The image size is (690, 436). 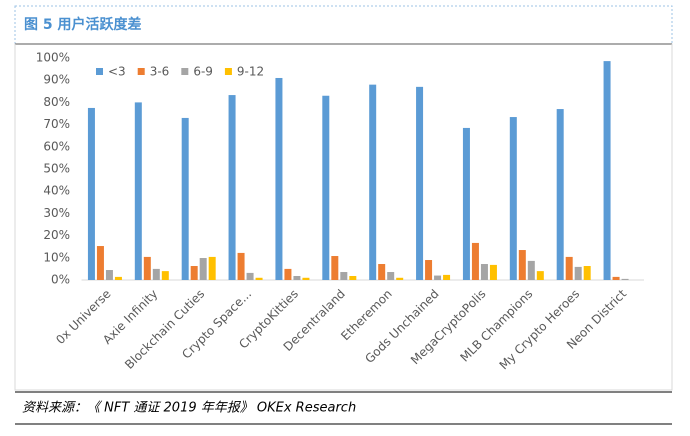 I want to click on y-tick-label: 30%, so click(x=56, y=213).